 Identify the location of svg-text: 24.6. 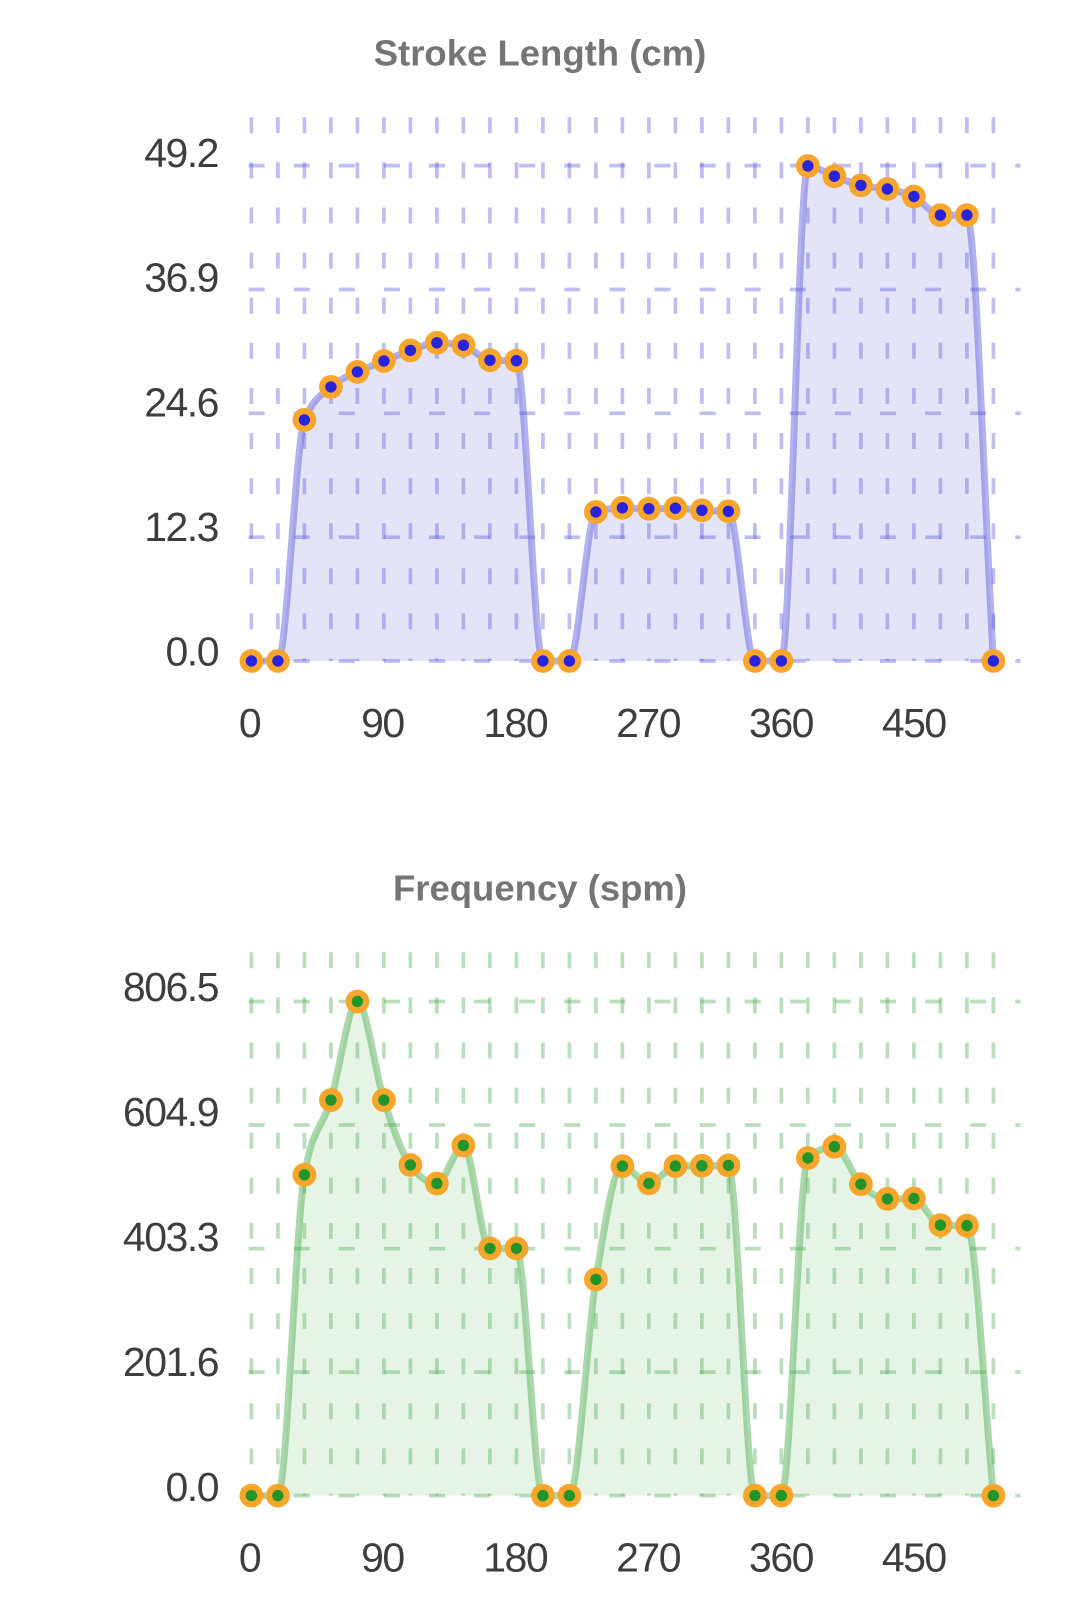
(181, 402).